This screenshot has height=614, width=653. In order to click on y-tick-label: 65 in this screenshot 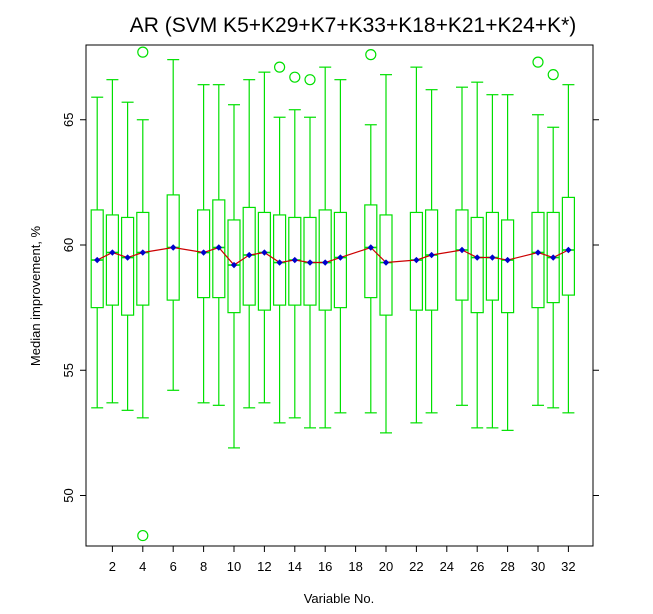, I will do `click(68, 120)`.